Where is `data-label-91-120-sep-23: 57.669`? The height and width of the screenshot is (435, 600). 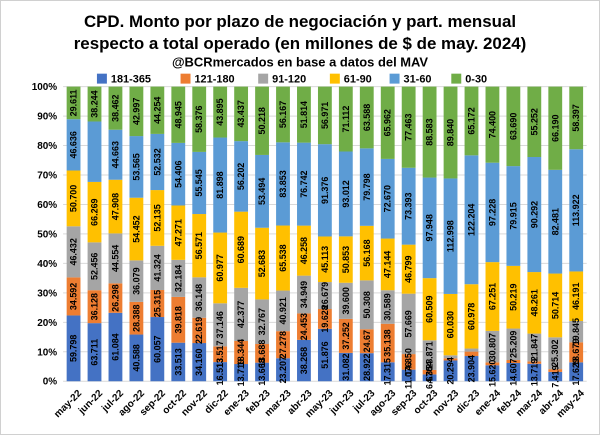 data-label-91-120-sep-23: 57.669 is located at coordinates (409, 323).